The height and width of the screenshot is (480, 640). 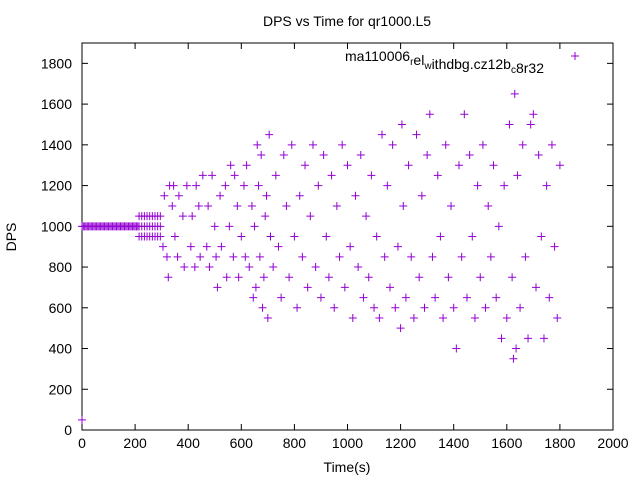 What do you see at coordinates (11, 237) in the screenshot?
I see `y-axis-label: DPS` at bounding box center [11, 237].